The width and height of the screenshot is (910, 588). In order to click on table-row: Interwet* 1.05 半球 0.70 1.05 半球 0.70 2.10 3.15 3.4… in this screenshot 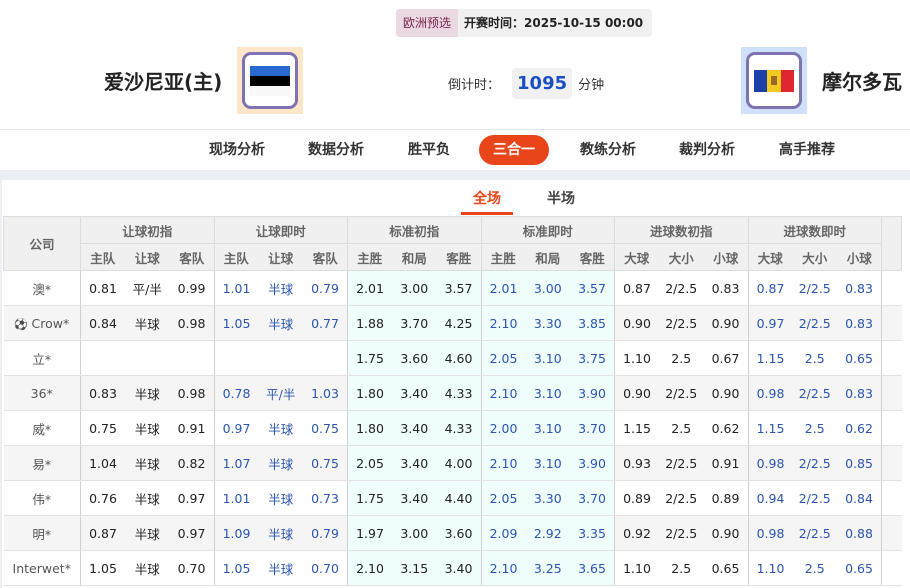, I will do `click(452, 568)`.